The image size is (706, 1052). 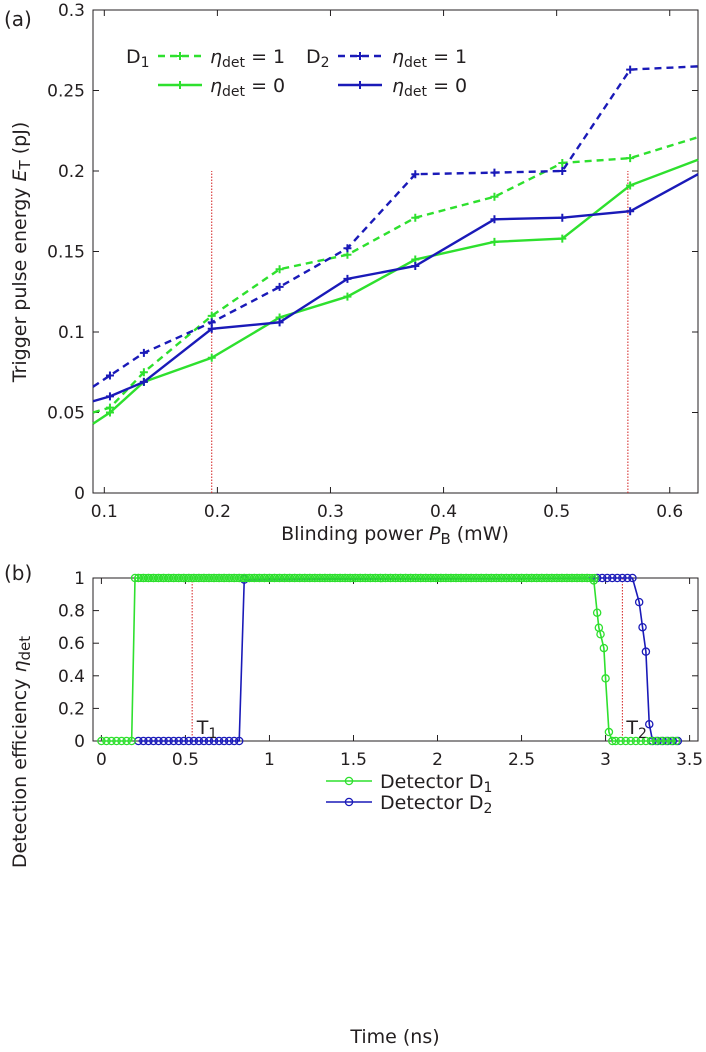 I want to click on legend-d2-label: D2, so click(x=318, y=58).